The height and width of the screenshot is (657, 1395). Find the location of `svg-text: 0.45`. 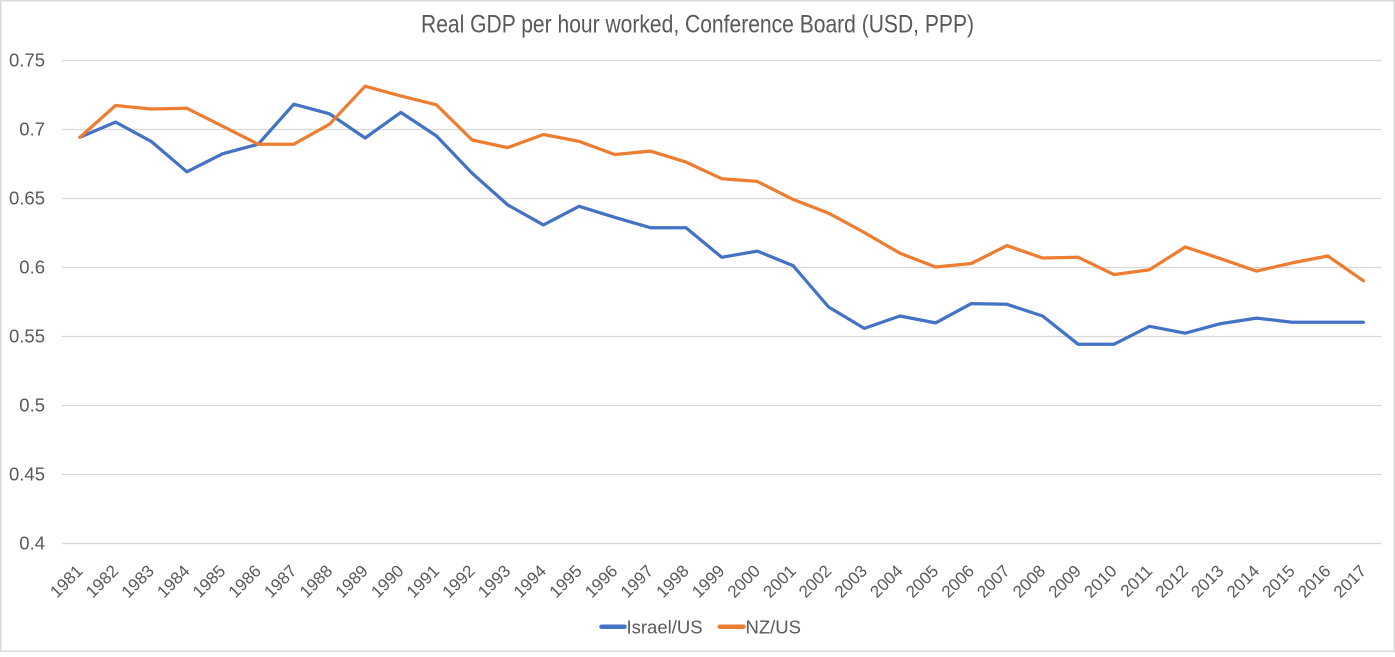

svg-text: 0.45 is located at coordinates (27, 473).